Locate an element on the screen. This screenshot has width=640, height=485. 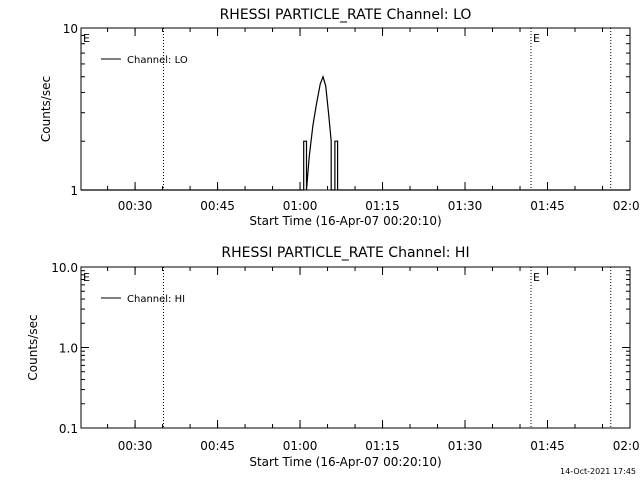
y-tick-label: 1 is located at coordinates (74, 191).